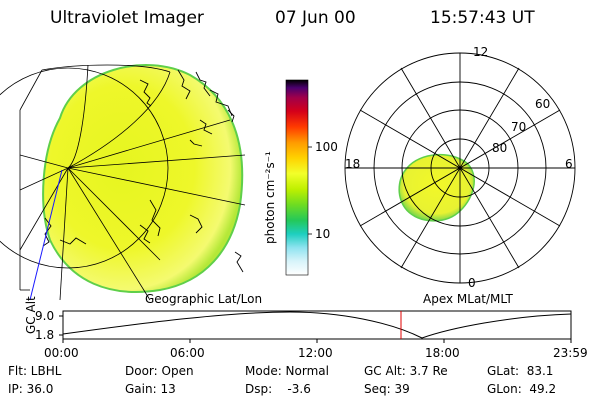 The image size is (600, 400). I want to click on gc-alt-info: GC Alt: 3.7 Re, so click(406, 371).